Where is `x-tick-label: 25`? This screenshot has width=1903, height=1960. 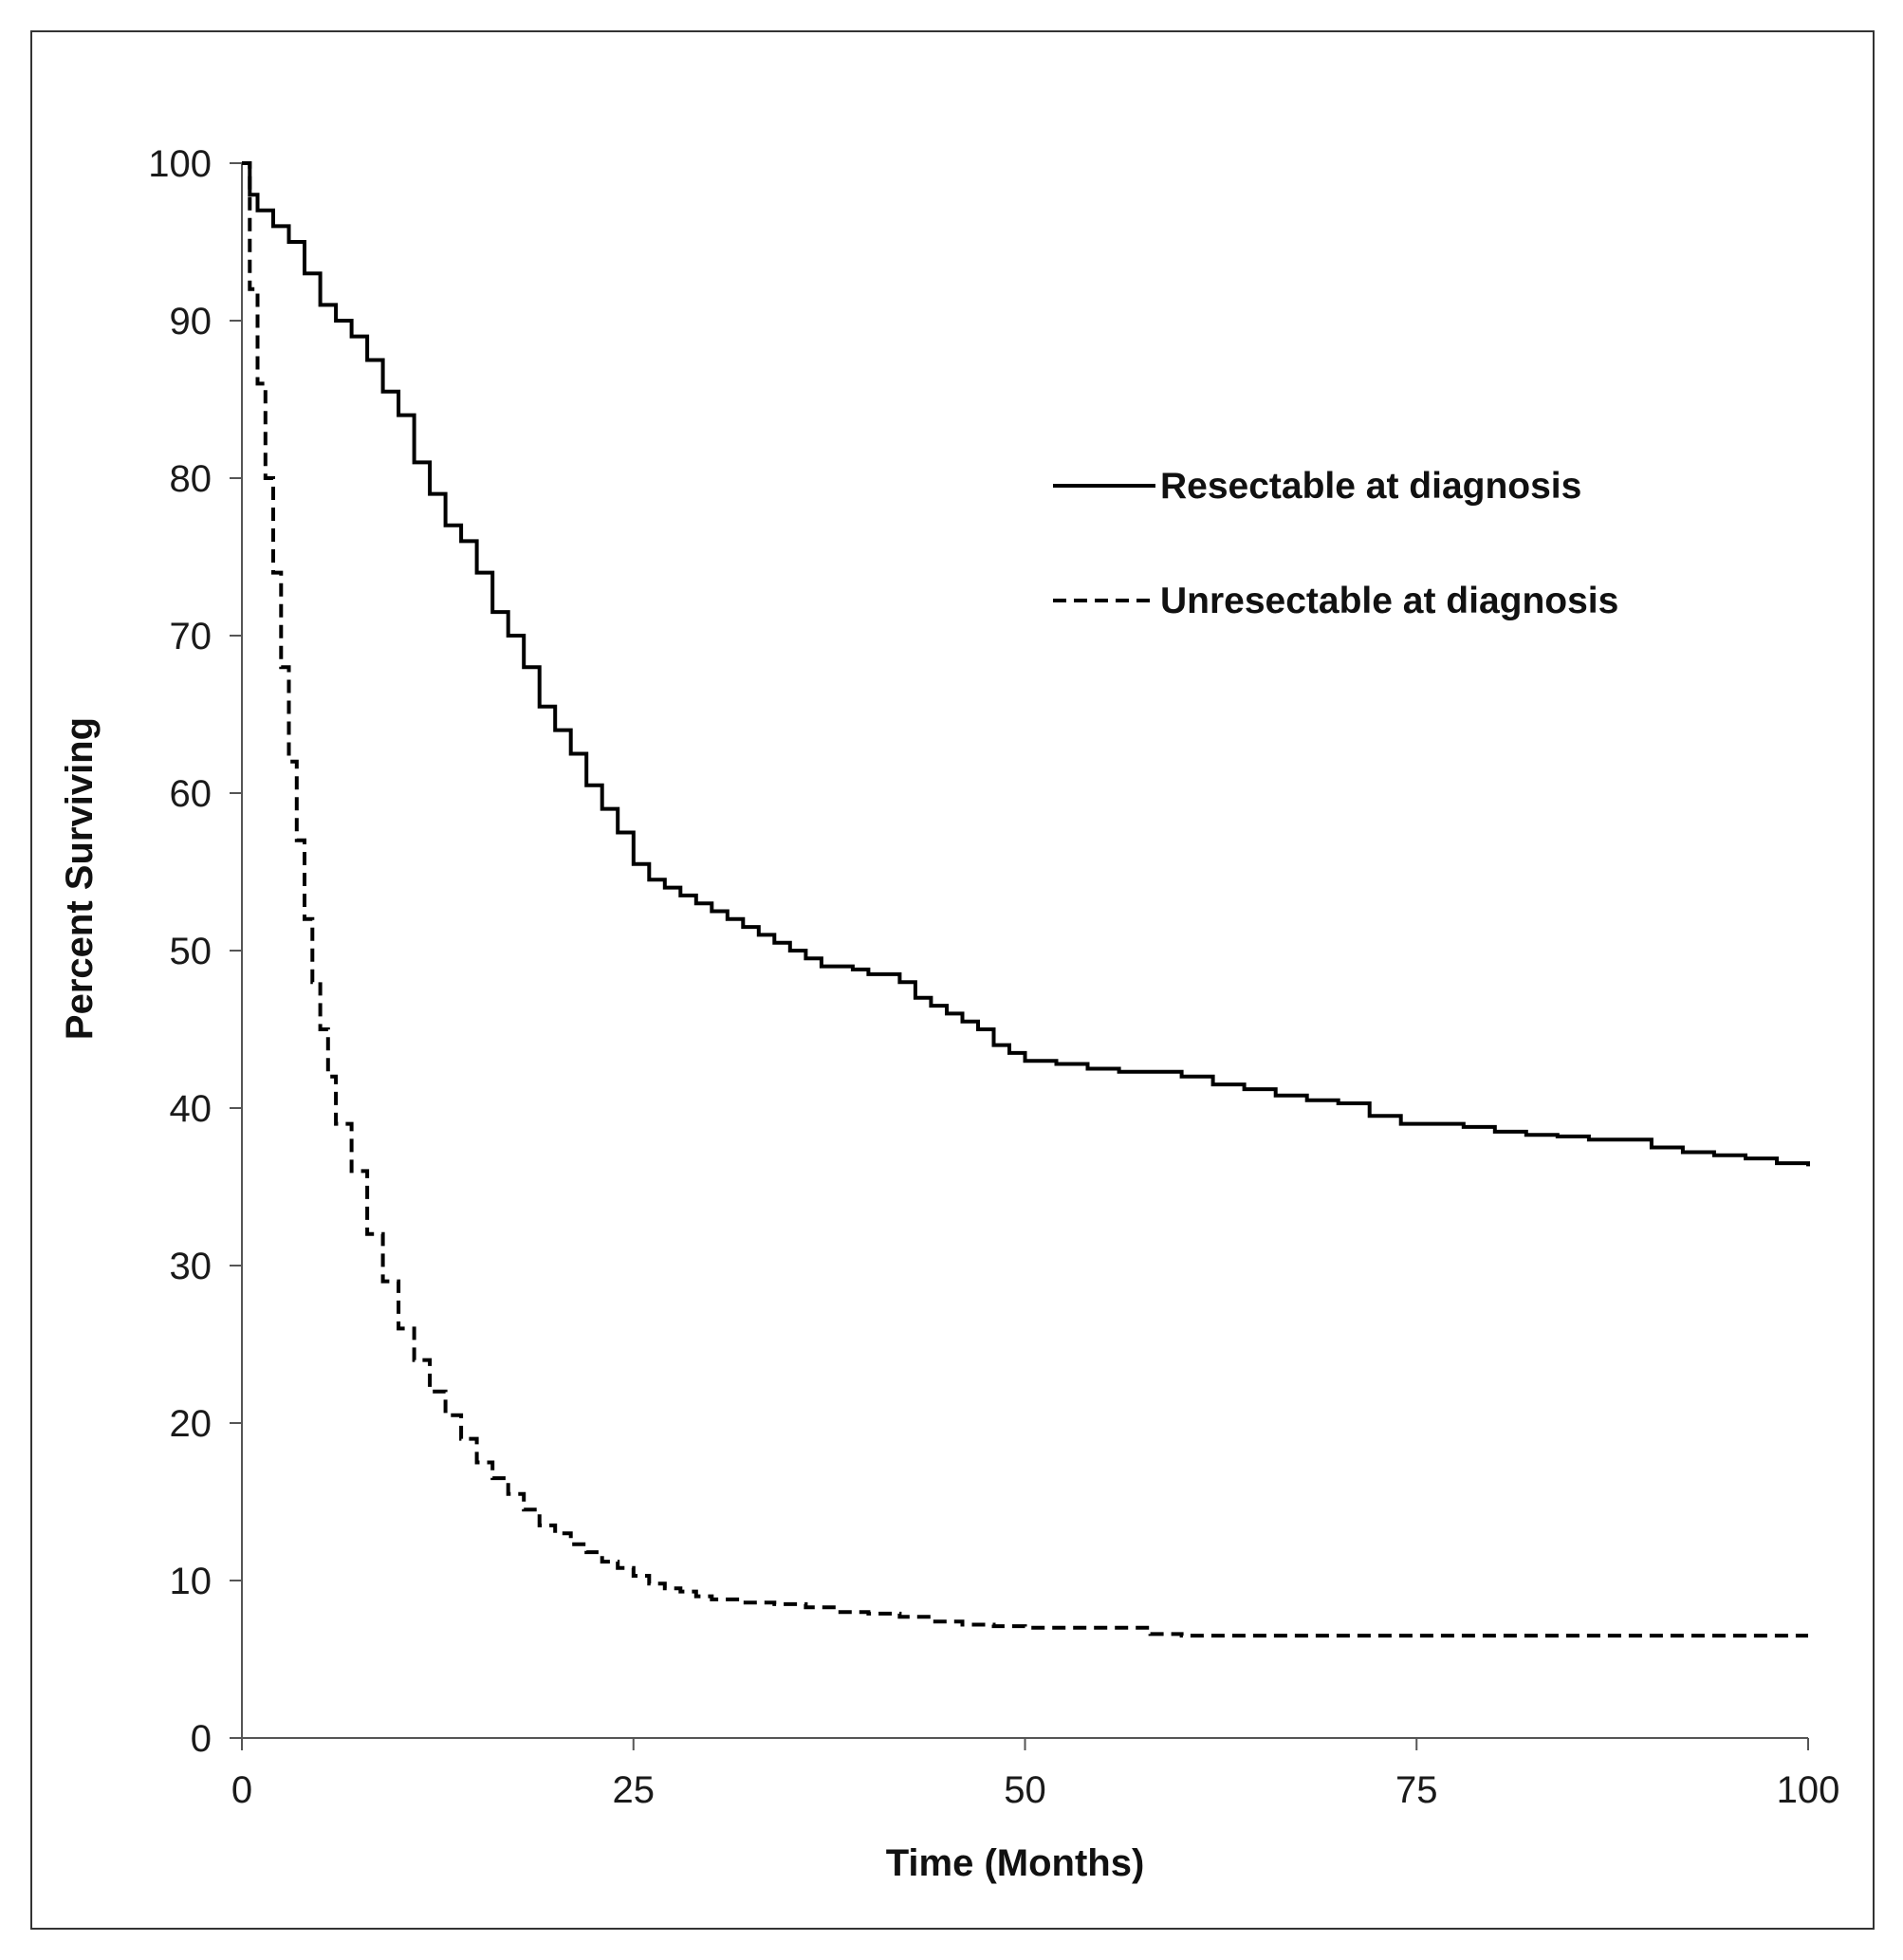 x-tick-label: 25 is located at coordinates (634, 1790).